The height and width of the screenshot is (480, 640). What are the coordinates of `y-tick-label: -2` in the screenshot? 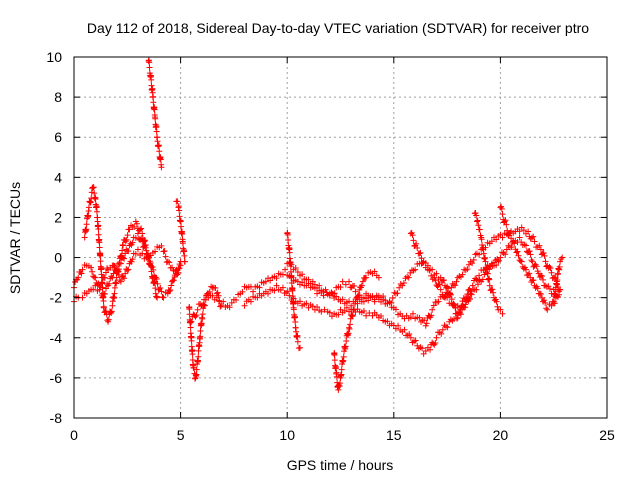 It's located at (56, 298).